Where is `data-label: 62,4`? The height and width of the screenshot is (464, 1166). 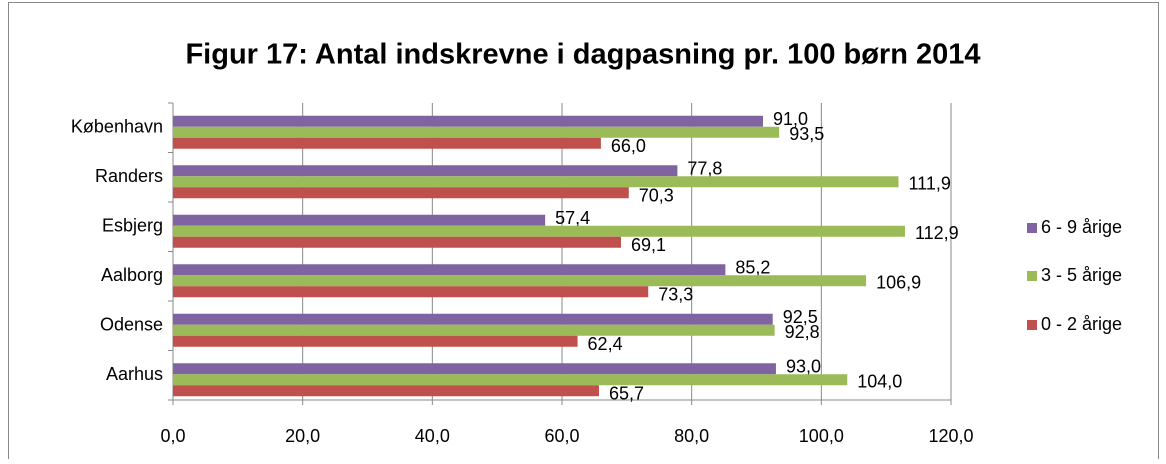 data-label: 62,4 is located at coordinates (605, 344).